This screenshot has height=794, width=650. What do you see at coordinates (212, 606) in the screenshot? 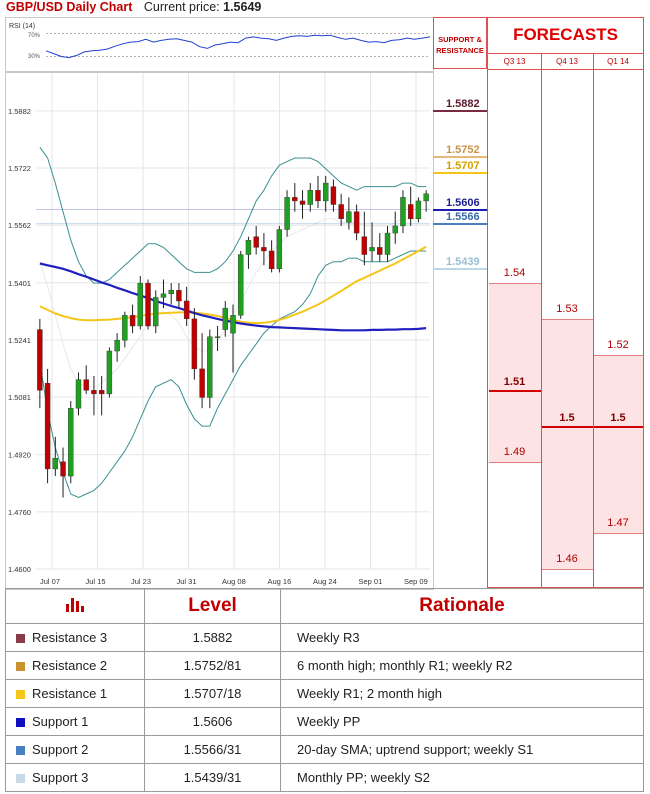
I see `level-header: Level` at bounding box center [212, 606].